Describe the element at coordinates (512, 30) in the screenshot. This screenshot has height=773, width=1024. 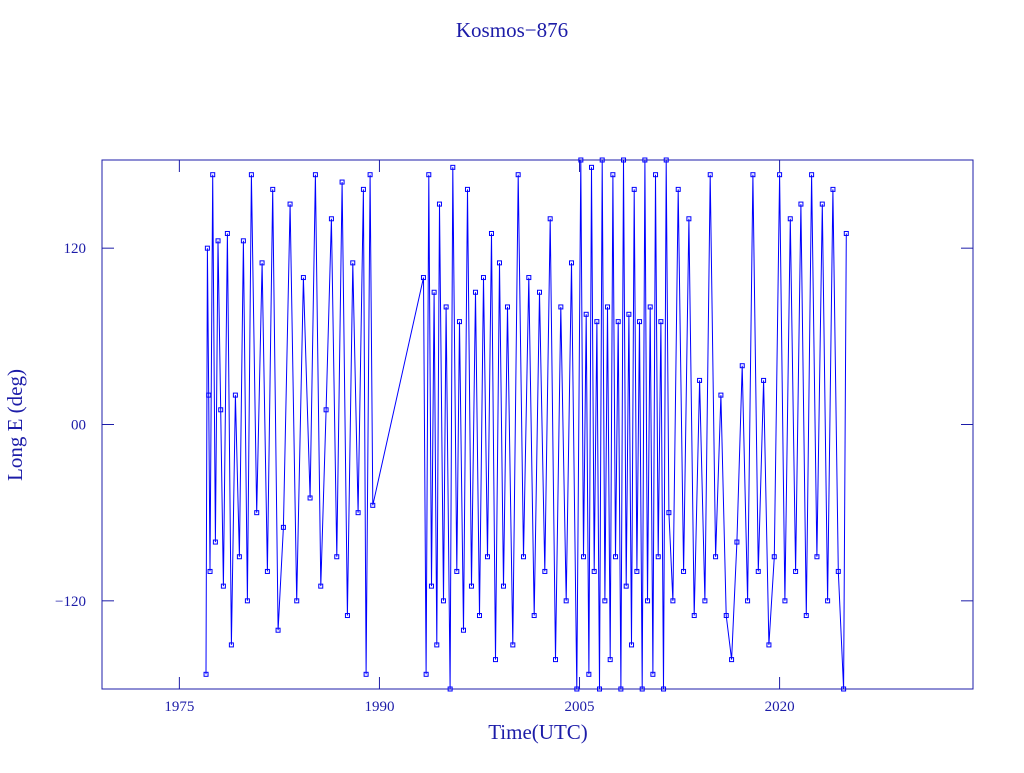
I see `chart-title: Kosmos−876` at that location.